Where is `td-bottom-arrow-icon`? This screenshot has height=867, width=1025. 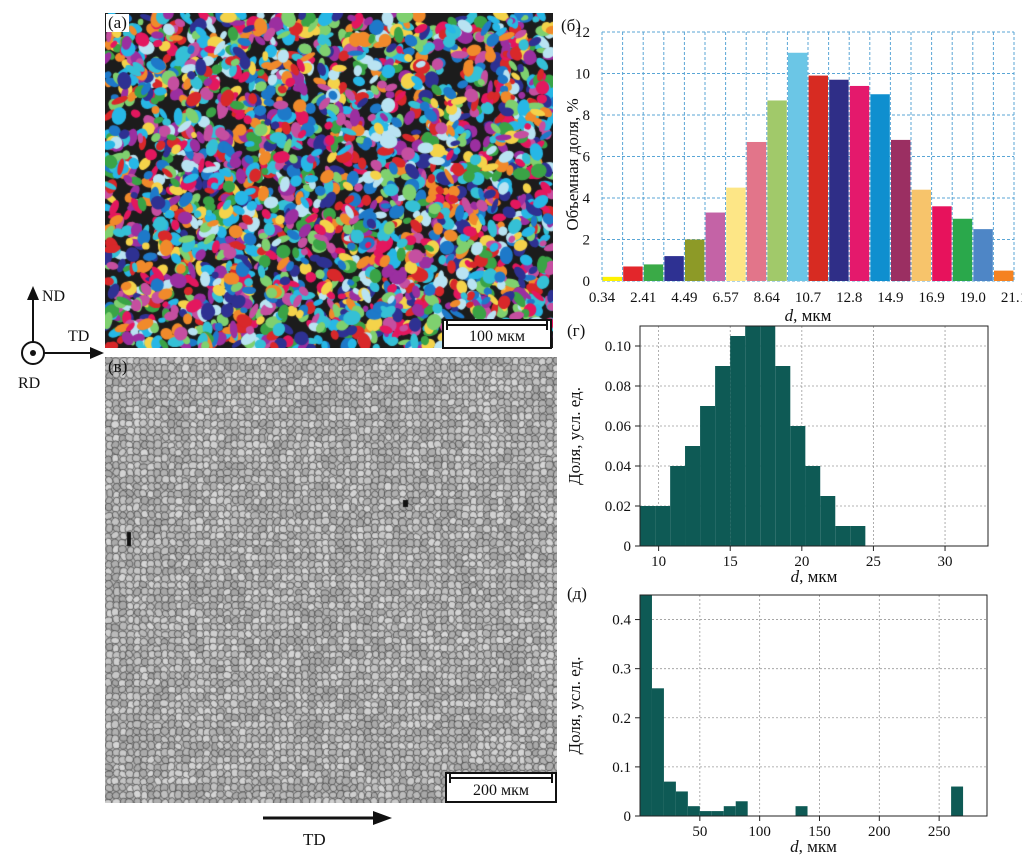
td-bottom-arrow-icon is located at coordinates (382, 818).